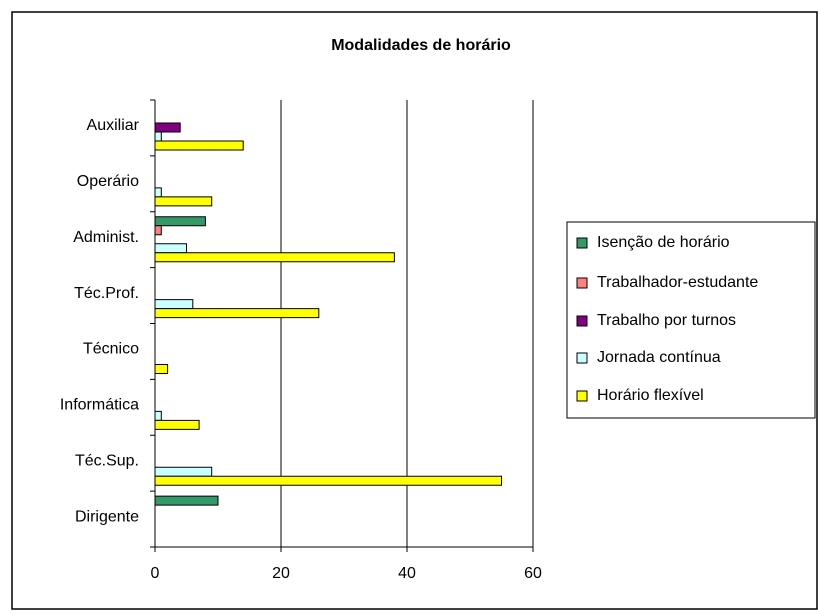 This screenshot has height=615, width=818. I want to click on x-tick-label: 40, so click(407, 573).